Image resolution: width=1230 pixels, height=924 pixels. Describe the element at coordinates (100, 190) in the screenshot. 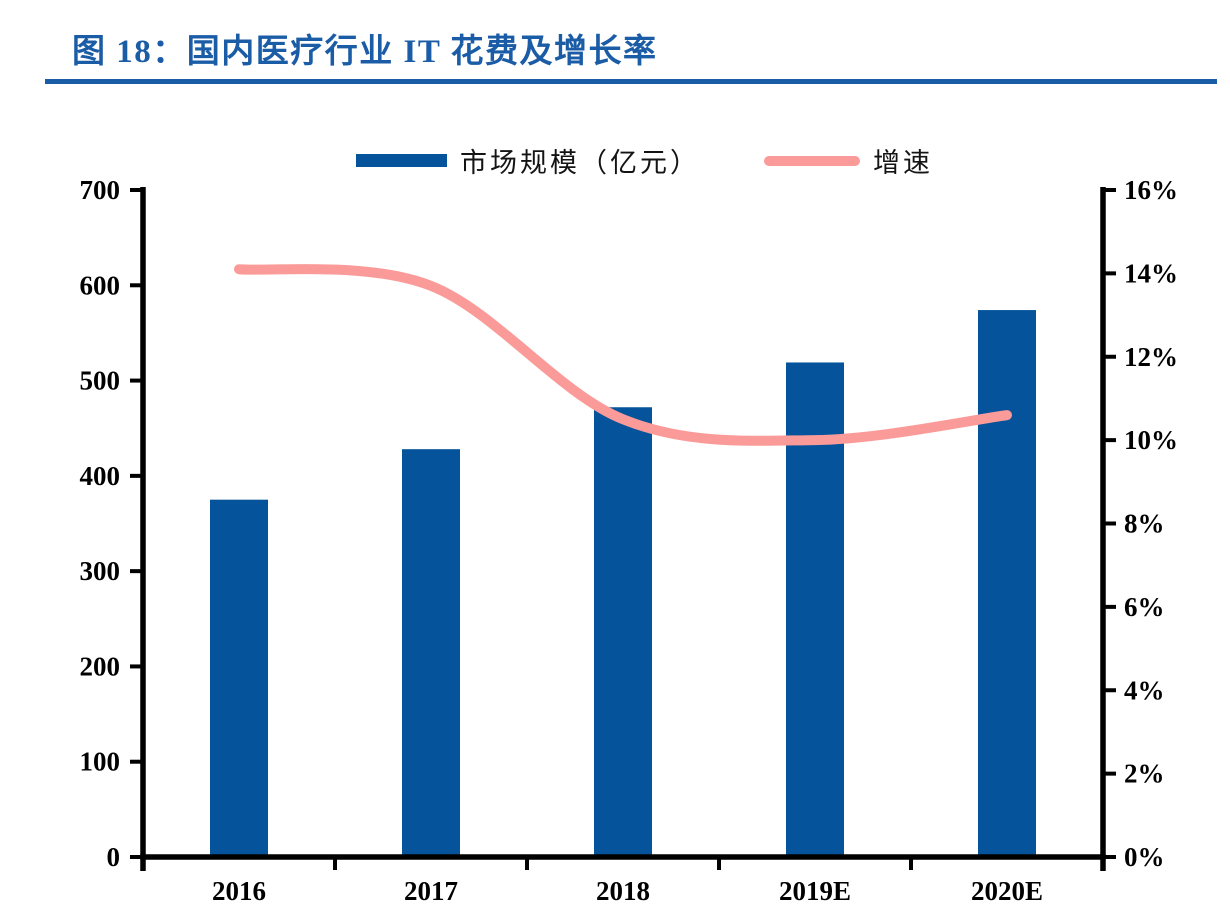

I see `y-left-label-700: 700` at that location.